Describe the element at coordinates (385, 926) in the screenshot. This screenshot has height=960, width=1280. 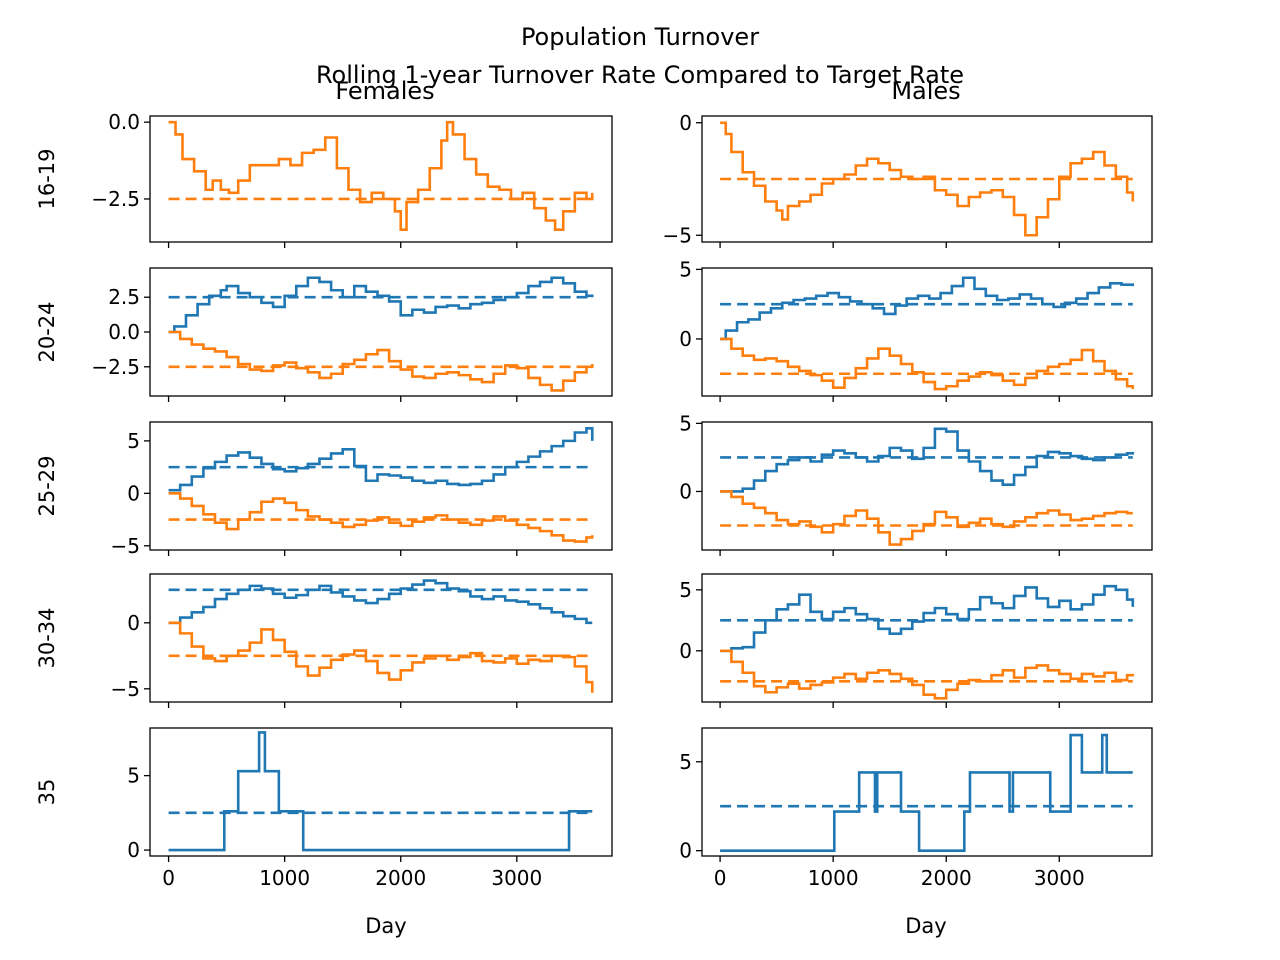
I see `x-axis-label-females: Day` at that location.